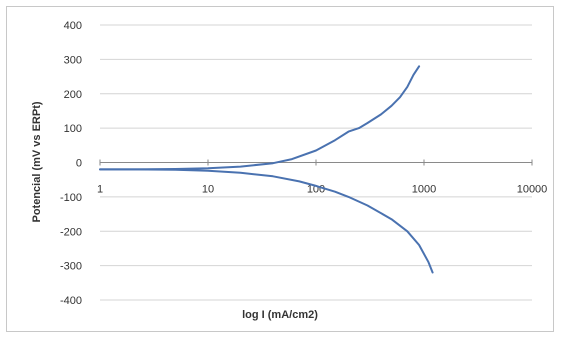  What do you see at coordinates (208, 190) in the screenshot?
I see `x-tick-label: 10` at bounding box center [208, 190].